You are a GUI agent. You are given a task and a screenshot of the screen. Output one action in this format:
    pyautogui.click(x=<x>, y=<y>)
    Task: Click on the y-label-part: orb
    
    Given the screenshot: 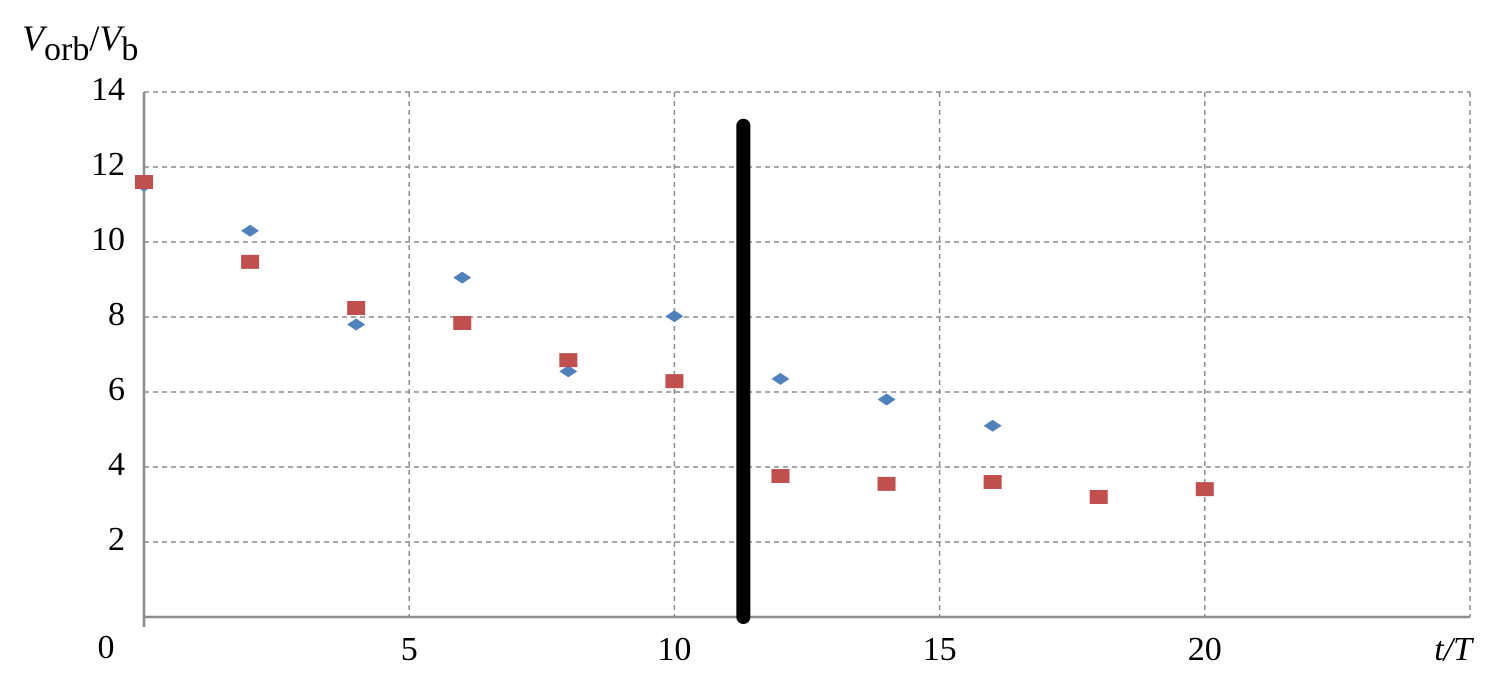 What is the action you would take?
    pyautogui.click(x=66, y=49)
    